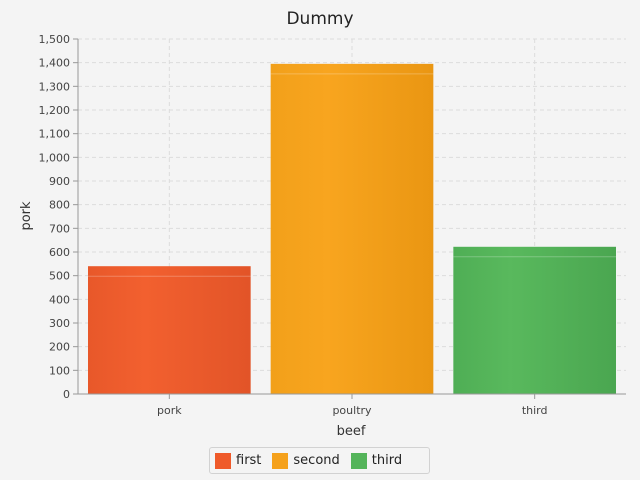 This screenshot has width=640, height=480. I want to click on y-tick-label: 1,500, so click(55, 39).